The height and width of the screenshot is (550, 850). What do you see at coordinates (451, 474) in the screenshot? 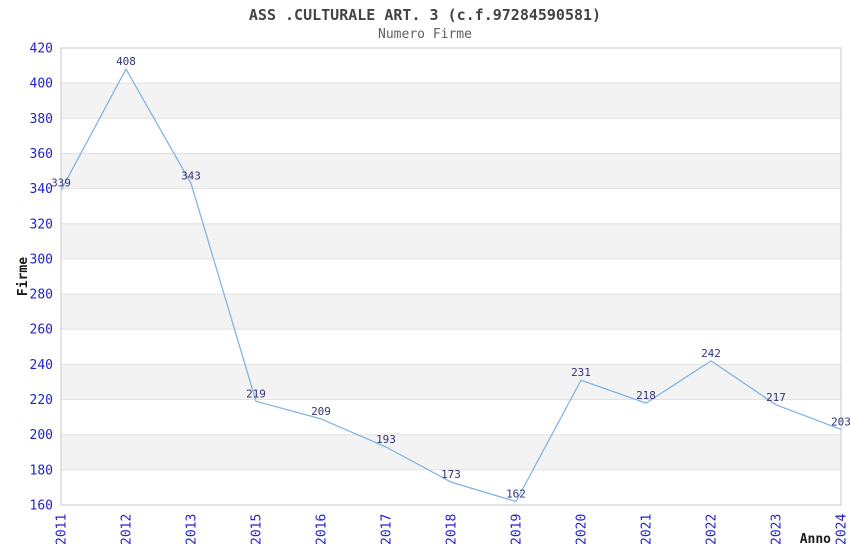
I see `data-point-label: 173` at bounding box center [451, 474].